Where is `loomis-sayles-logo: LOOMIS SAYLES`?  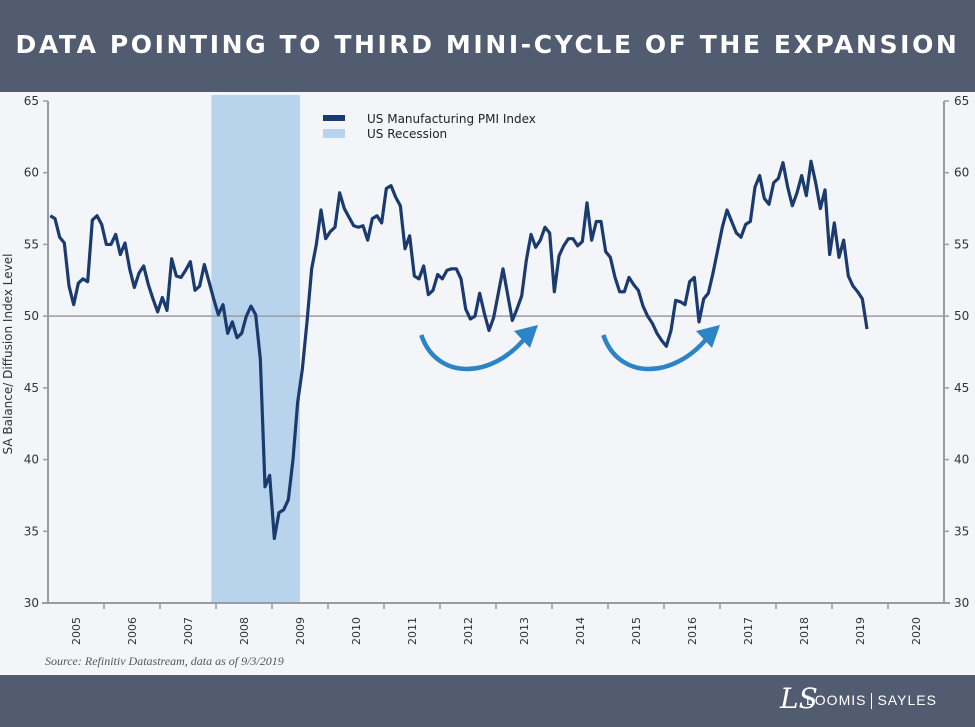
loomis-sayles-logo: LOOMIS SAYLES is located at coordinates (871, 701).